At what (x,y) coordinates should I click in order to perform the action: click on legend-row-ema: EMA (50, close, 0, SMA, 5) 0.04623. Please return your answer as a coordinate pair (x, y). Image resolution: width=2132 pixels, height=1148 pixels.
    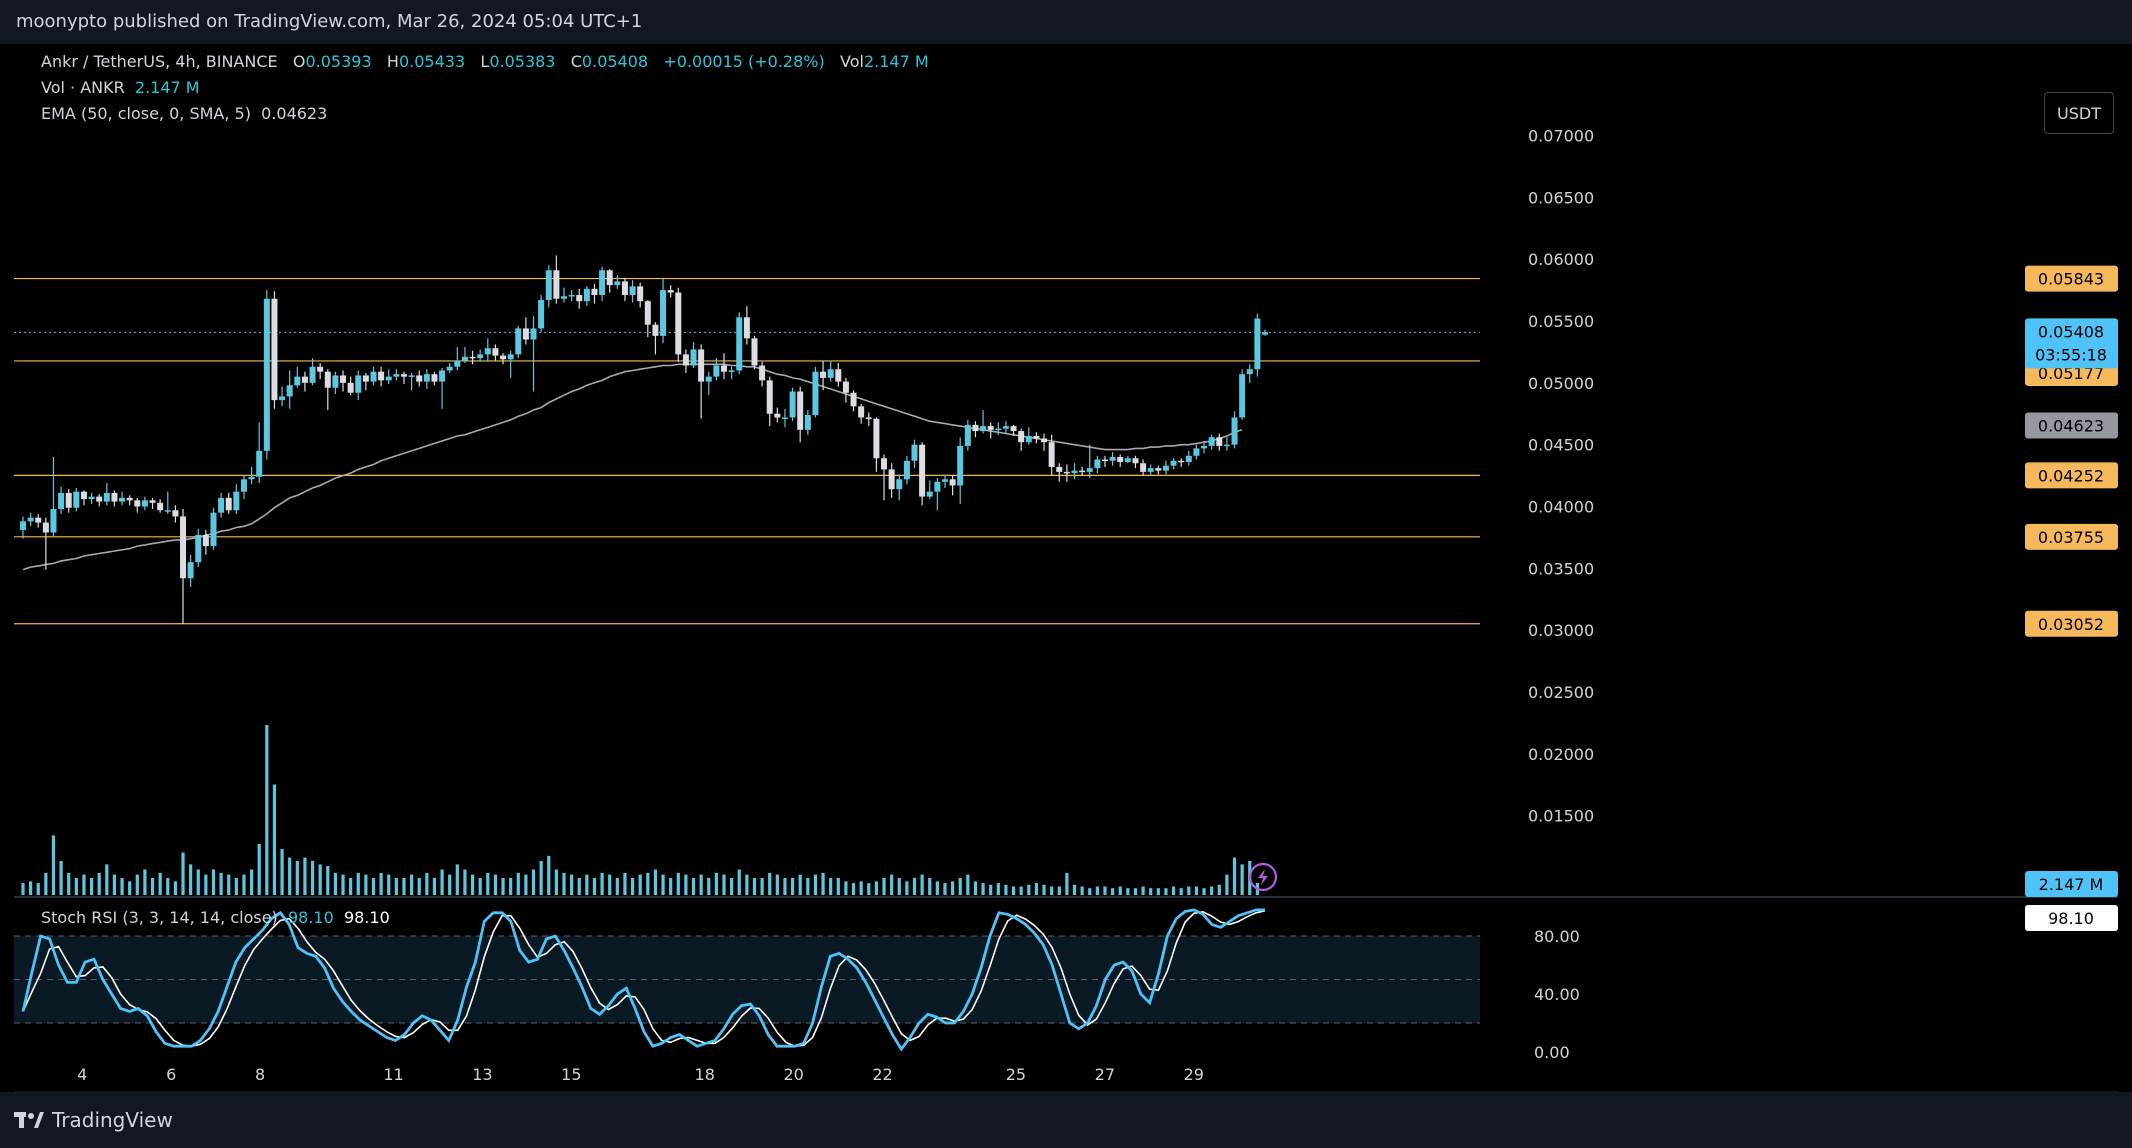
    Looking at the image, I should click on (184, 113).